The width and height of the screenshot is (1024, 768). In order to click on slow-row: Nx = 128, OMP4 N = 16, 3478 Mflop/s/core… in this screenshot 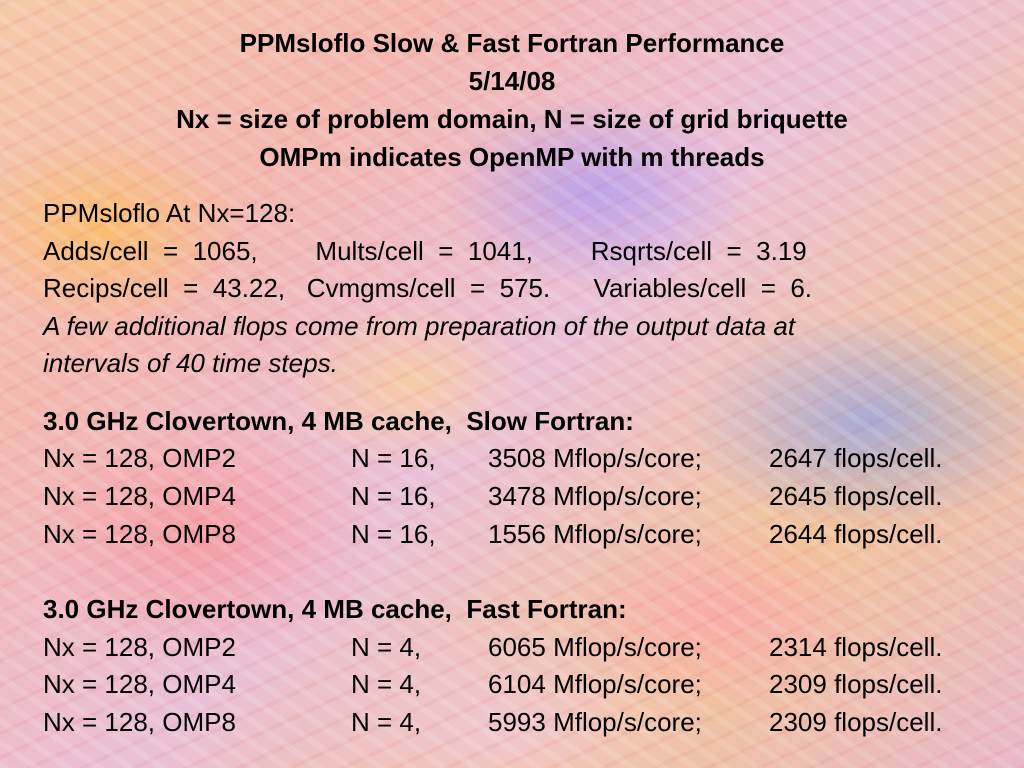, I will do `click(523, 496)`.